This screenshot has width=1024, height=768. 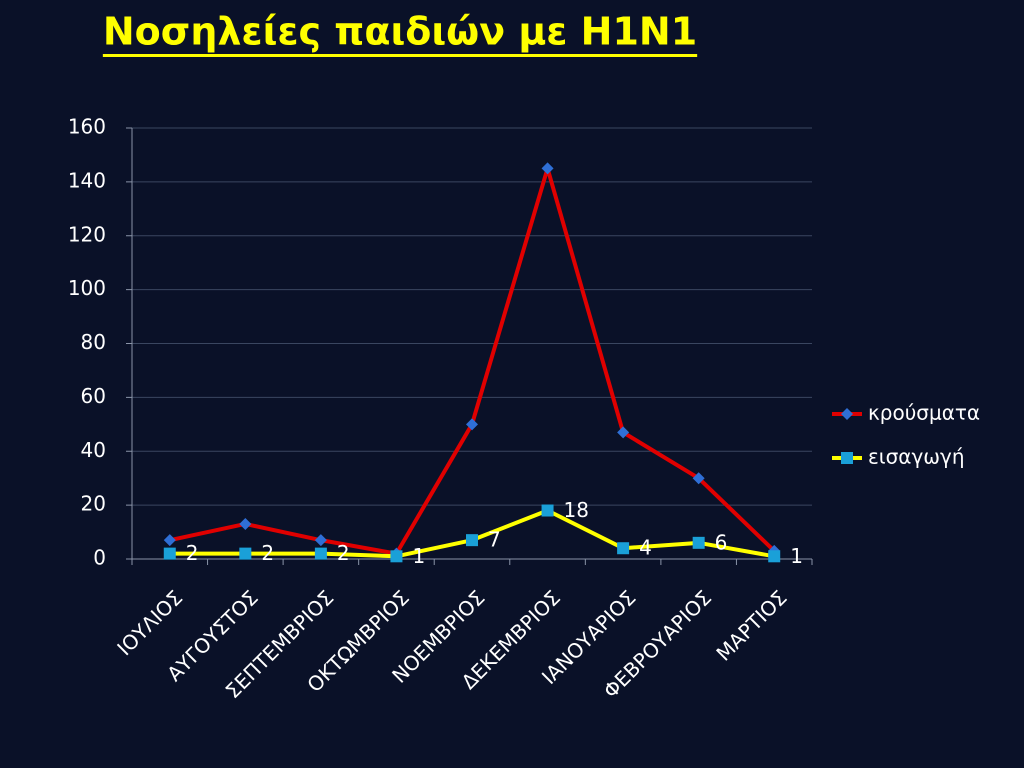 What do you see at coordinates (93, 504) in the screenshot?
I see `y-tick-label: 20` at bounding box center [93, 504].